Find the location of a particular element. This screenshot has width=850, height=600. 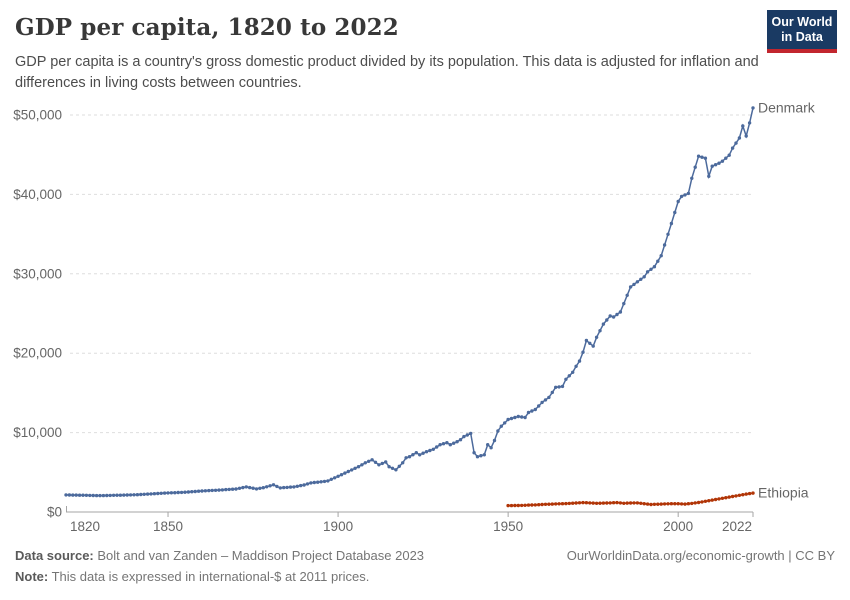

x-tick-label: 2022 is located at coordinates (737, 526).